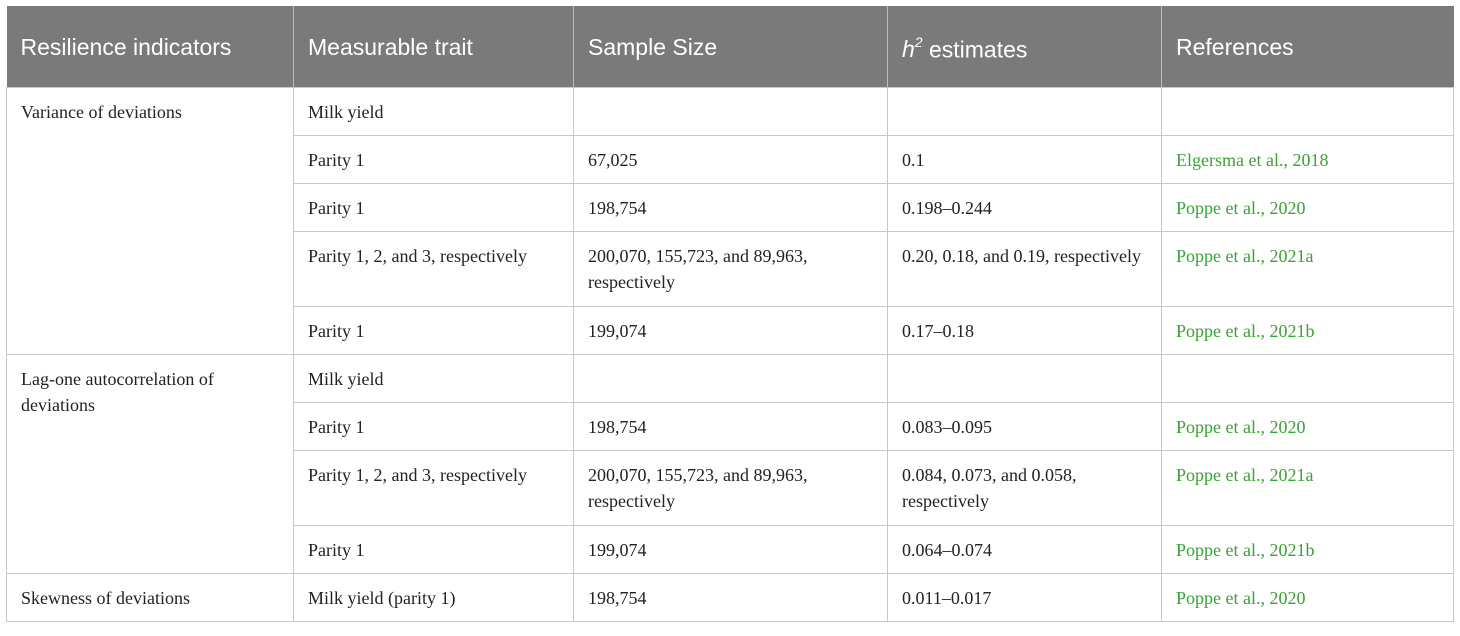 The image size is (1460, 636). I want to click on header-h2-rest: estimates, so click(975, 49).